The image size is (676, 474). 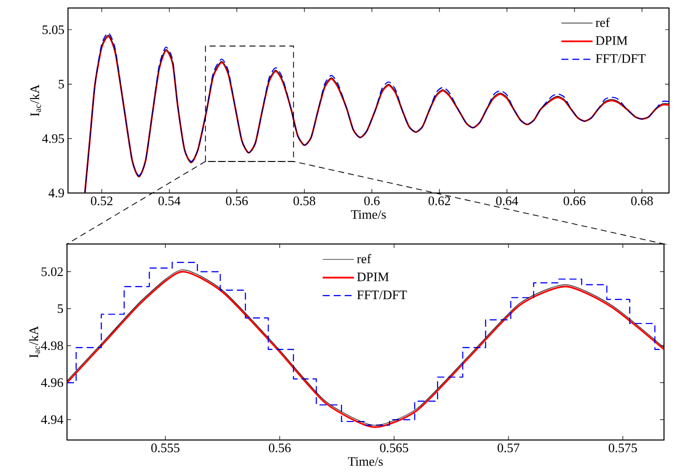 What do you see at coordinates (52, 383) in the screenshot?
I see `y-tick-label: 4.96` at bounding box center [52, 383].